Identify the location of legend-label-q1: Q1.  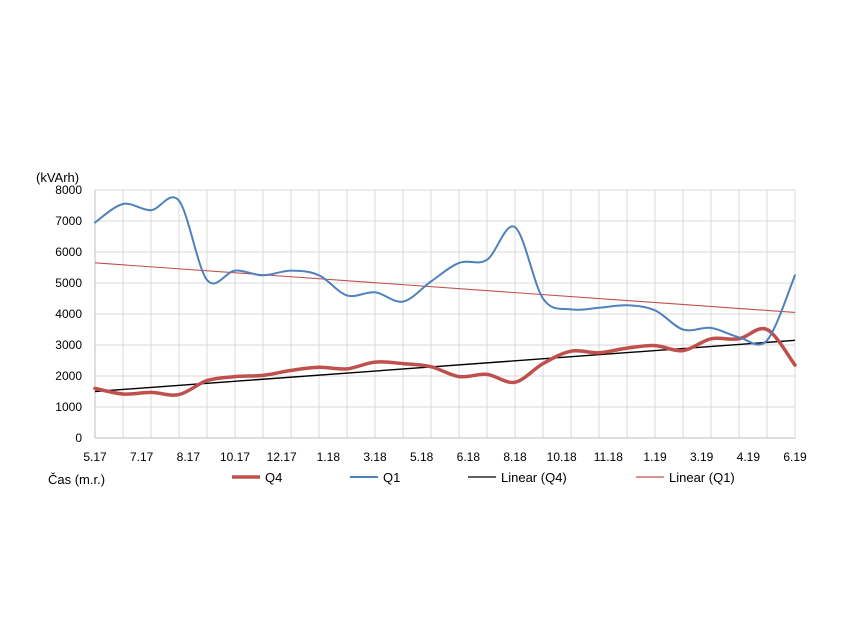
(391, 477).